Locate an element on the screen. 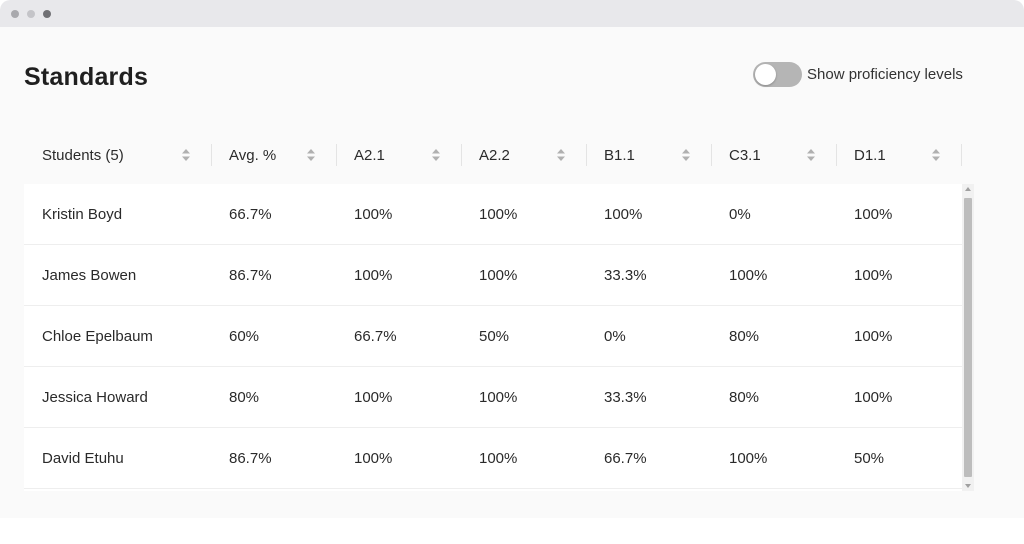  proficiency-toggle-label: Show proficiency levels is located at coordinates (885, 74).